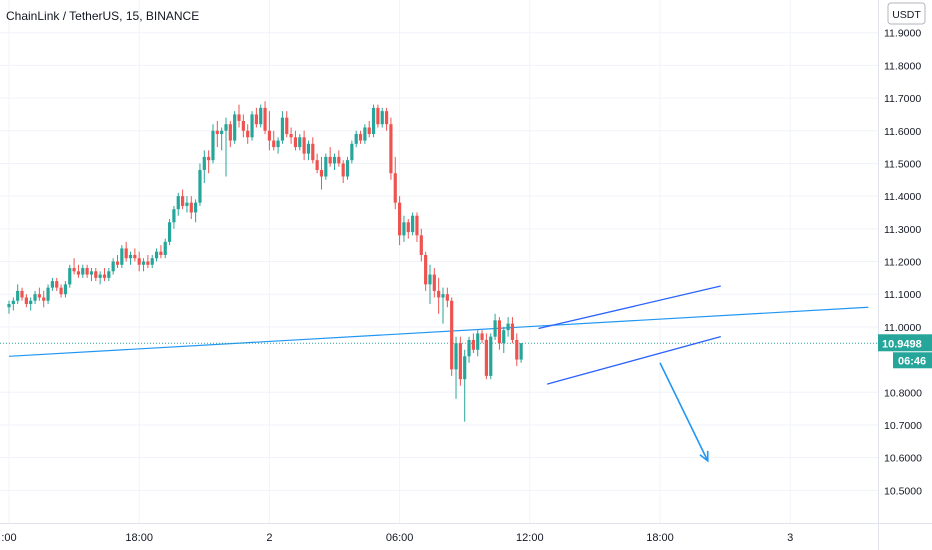 The width and height of the screenshot is (932, 550). What do you see at coordinates (912, 361) in the screenshot?
I see `countdown-label: 06:46` at bounding box center [912, 361].